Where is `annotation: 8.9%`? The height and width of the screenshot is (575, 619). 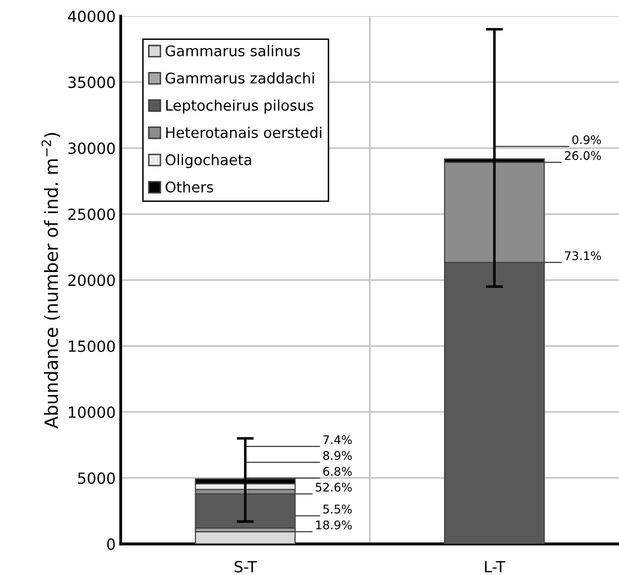
annotation: 8.9% is located at coordinates (337, 455).